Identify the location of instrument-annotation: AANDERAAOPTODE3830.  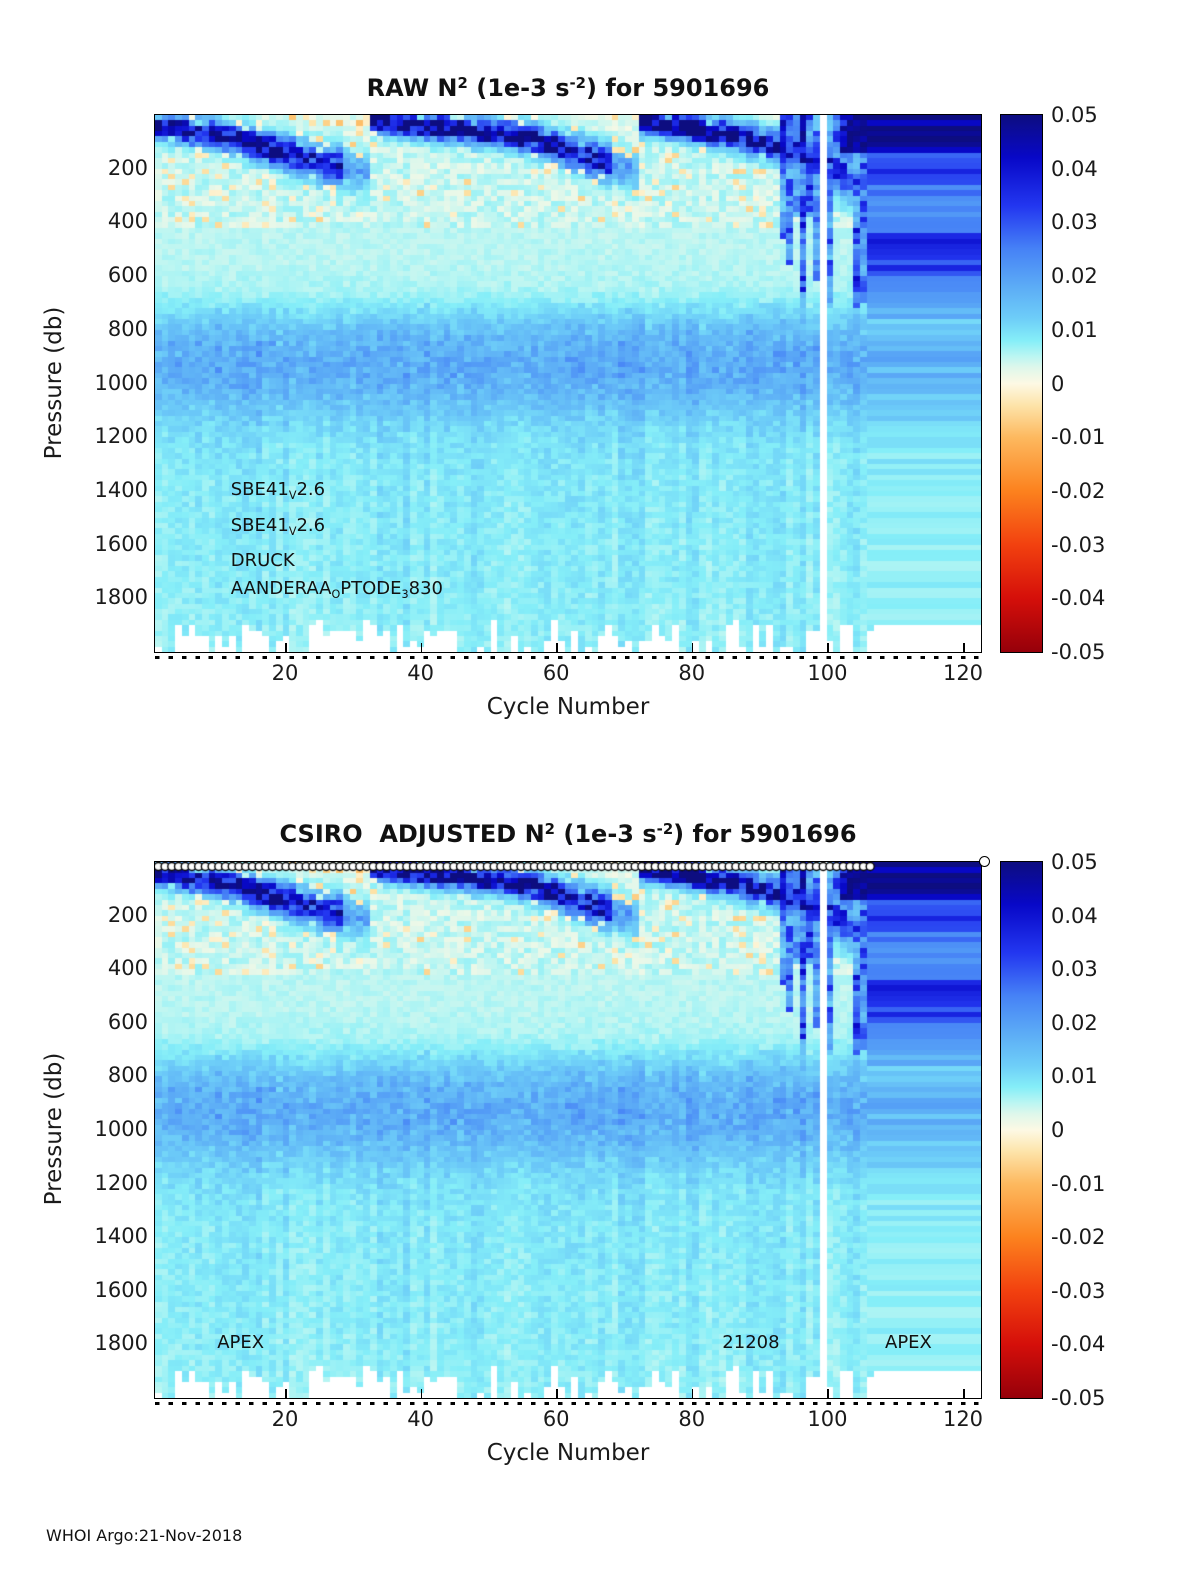
(336, 589).